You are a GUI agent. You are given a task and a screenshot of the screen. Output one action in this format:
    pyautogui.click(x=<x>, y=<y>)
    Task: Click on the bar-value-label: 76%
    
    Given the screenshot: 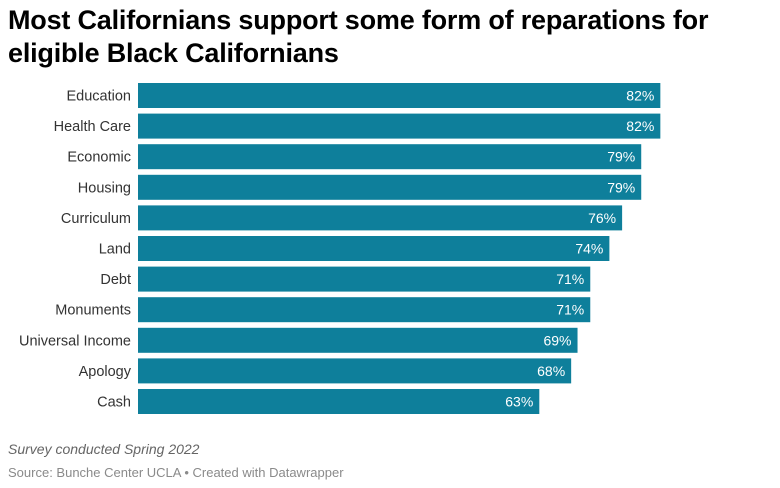 What is the action you would take?
    pyautogui.click(x=602, y=218)
    